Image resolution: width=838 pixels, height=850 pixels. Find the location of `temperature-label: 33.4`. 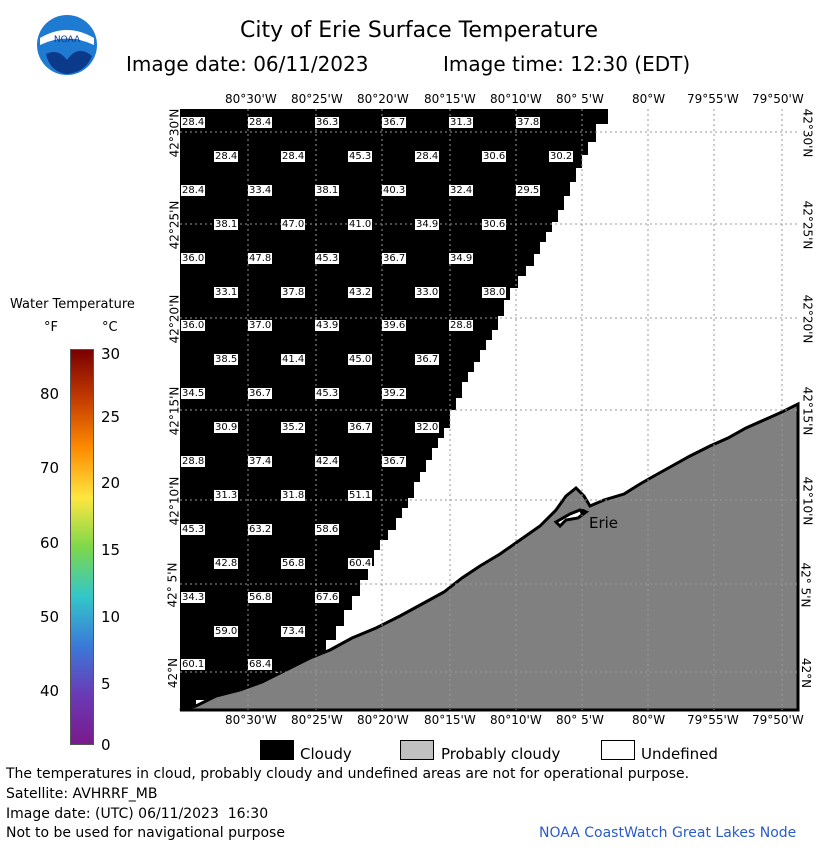

temperature-label: 33.4 is located at coordinates (260, 190).